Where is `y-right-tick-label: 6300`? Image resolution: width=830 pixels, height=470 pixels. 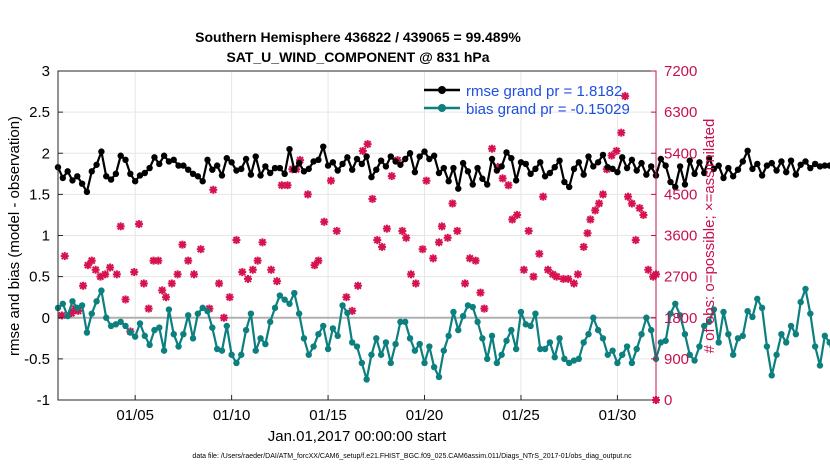
y-right-tick-label: 6300 is located at coordinates (680, 112).